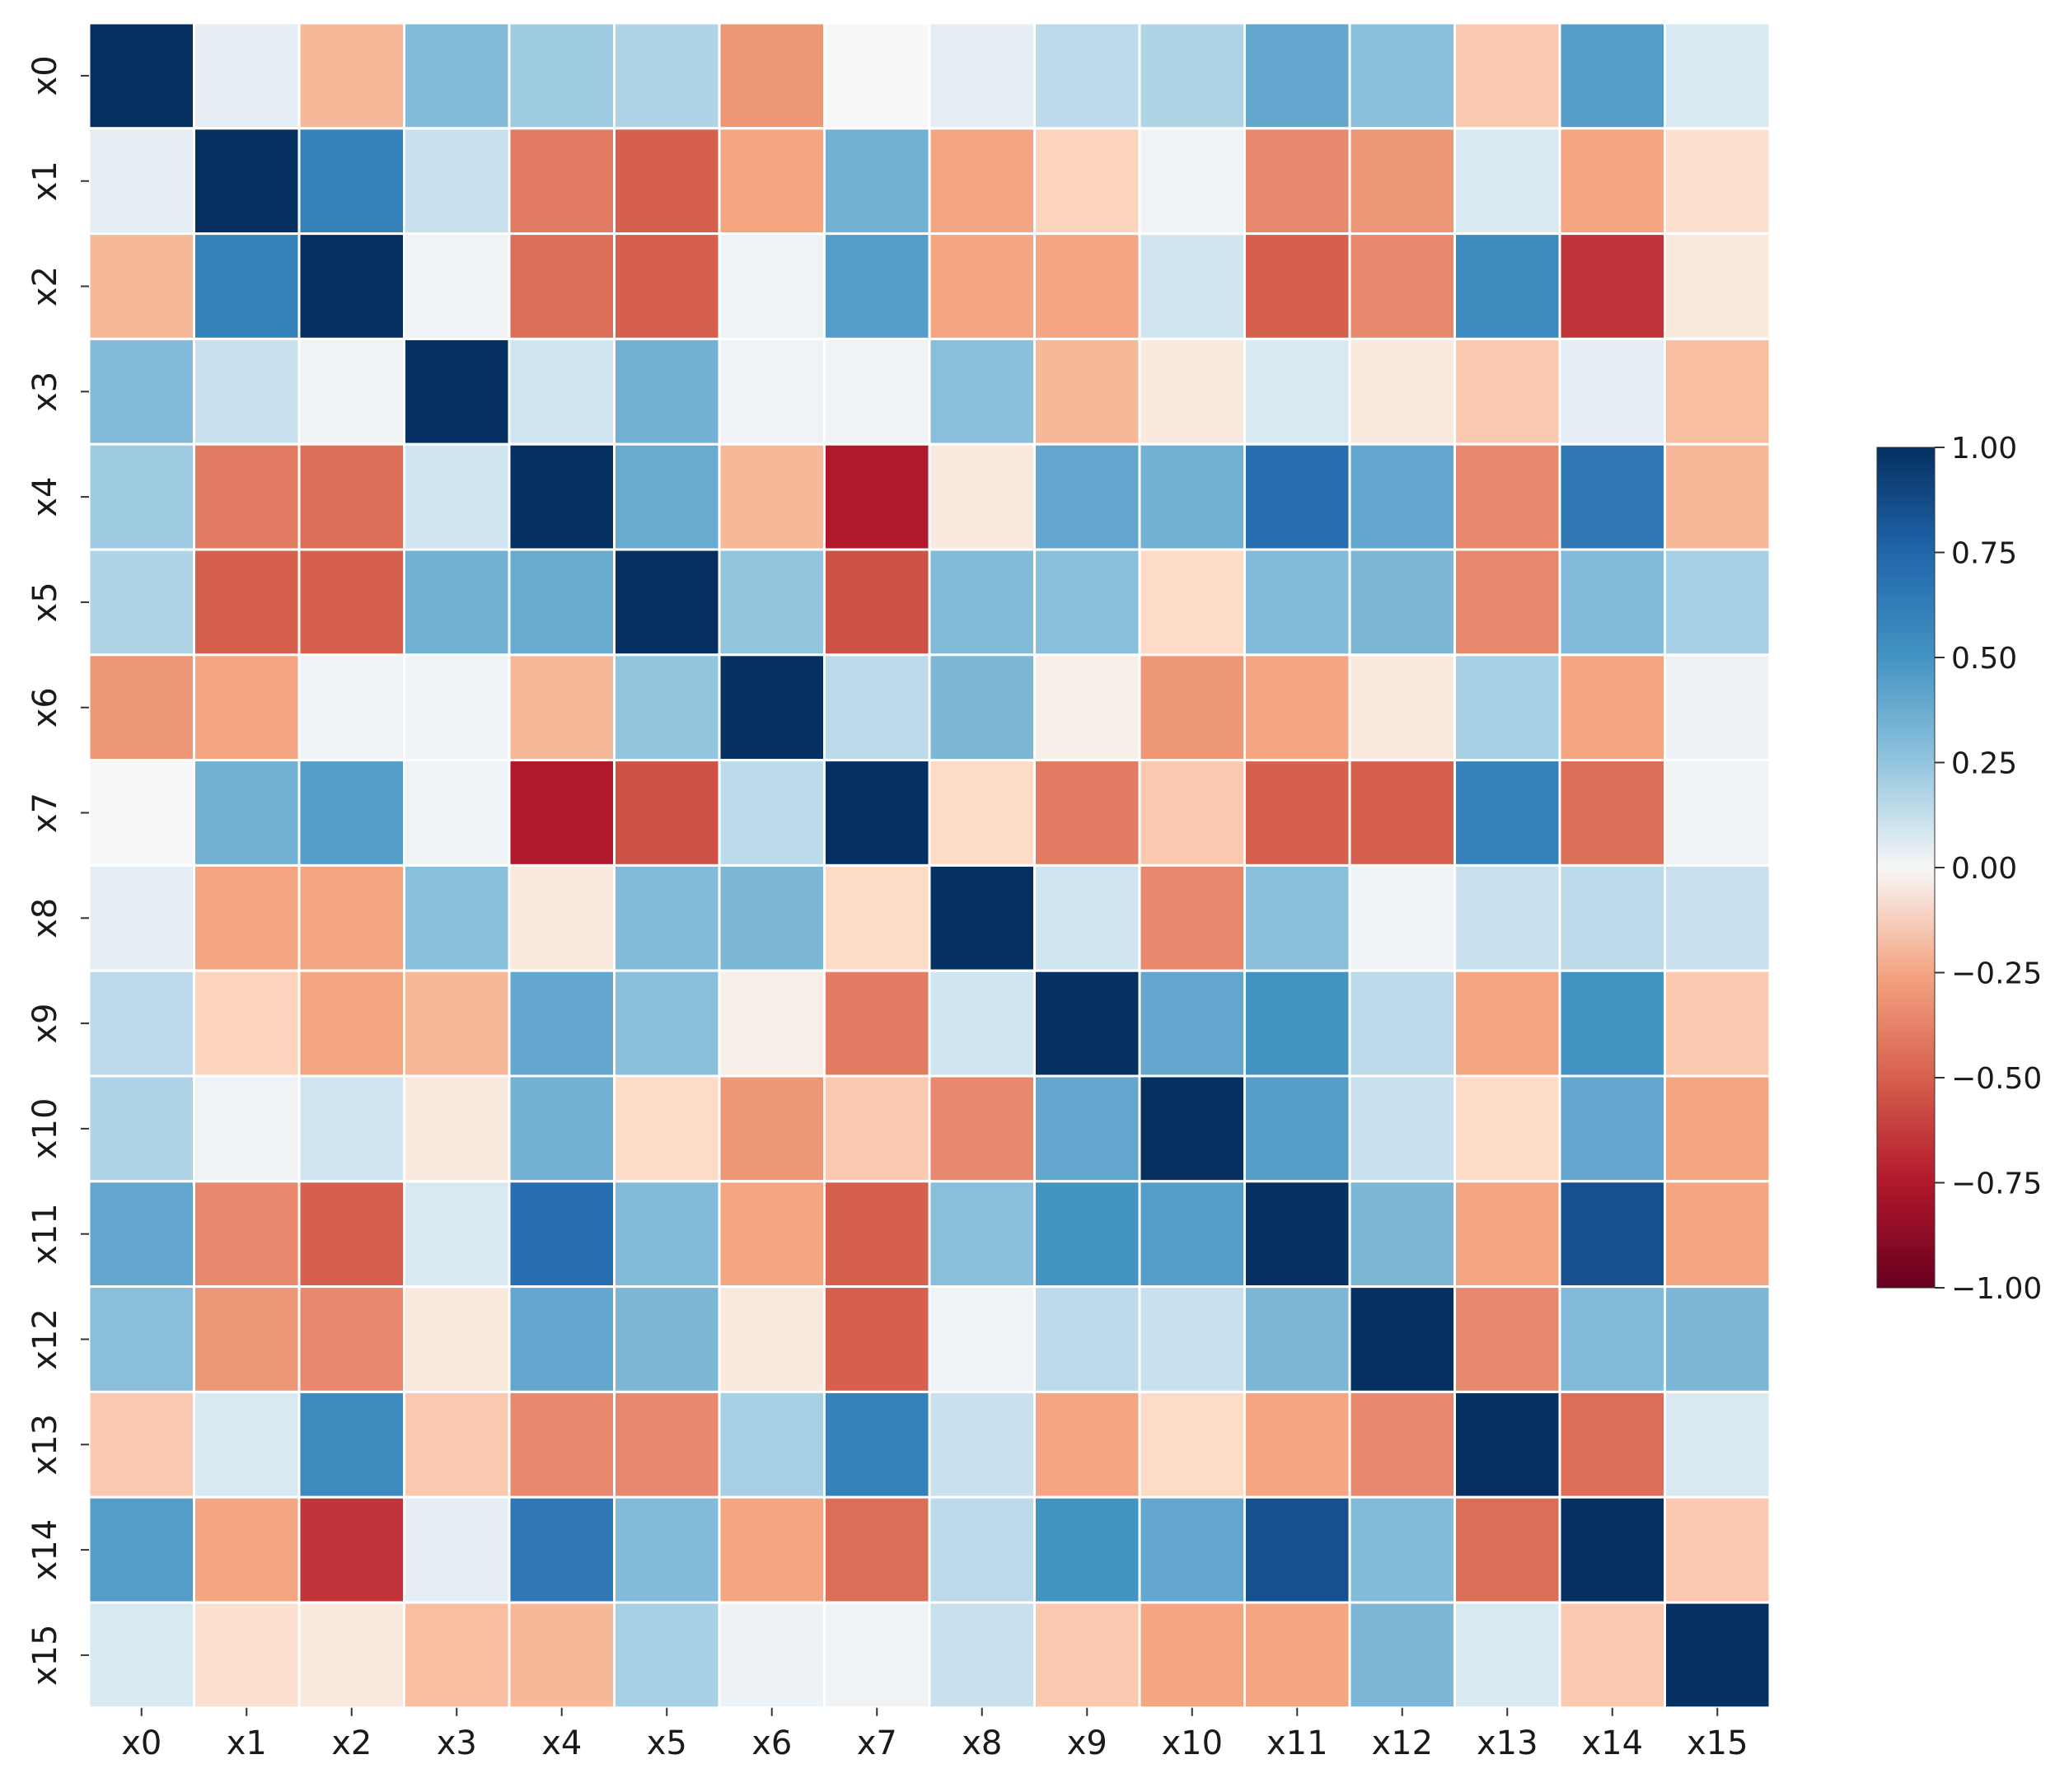 This screenshot has height=1792, width=2069. Describe the element at coordinates (351, 391) in the screenshot. I see `heatmap-cell-x3-x2` at that location.